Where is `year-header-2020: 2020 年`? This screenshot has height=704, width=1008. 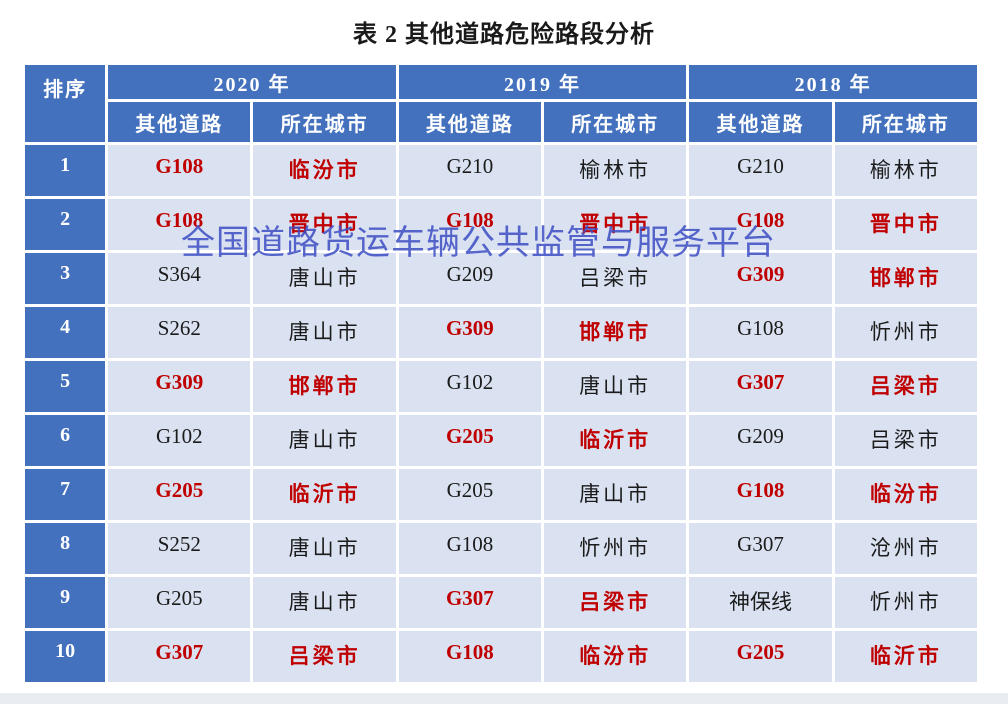 year-header-2020: 2020 年 is located at coordinates (252, 82).